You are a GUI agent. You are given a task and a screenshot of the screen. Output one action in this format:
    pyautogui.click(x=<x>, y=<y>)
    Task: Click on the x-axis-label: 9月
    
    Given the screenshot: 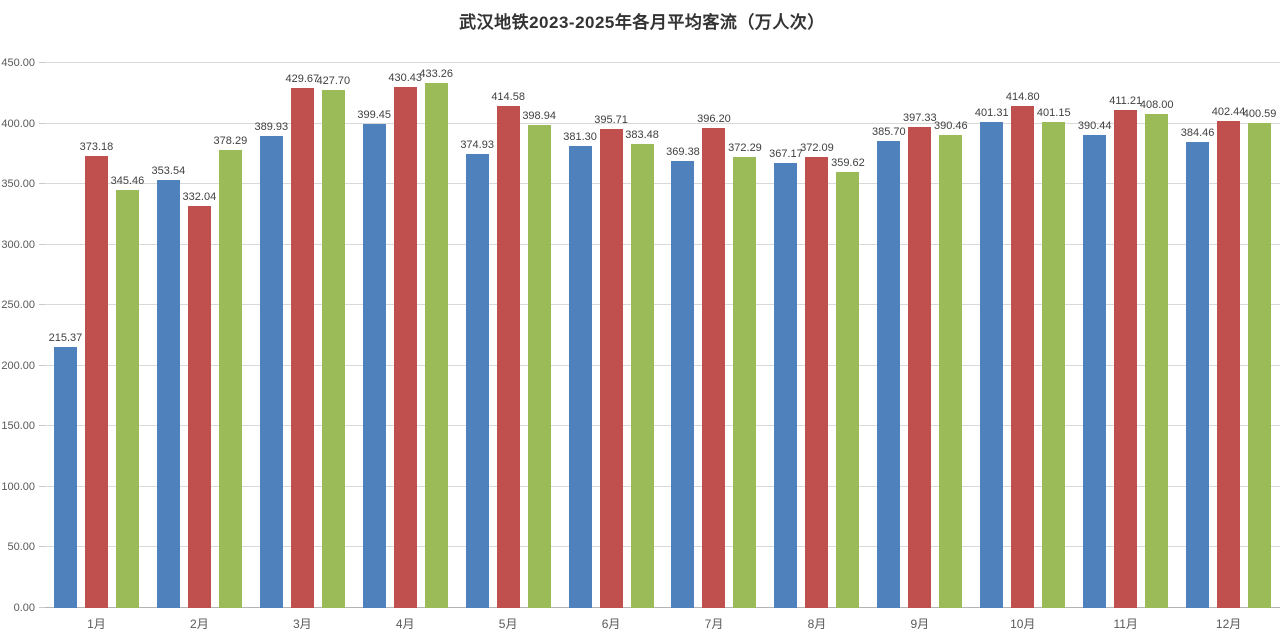 What is the action you would take?
    pyautogui.click(x=920, y=624)
    